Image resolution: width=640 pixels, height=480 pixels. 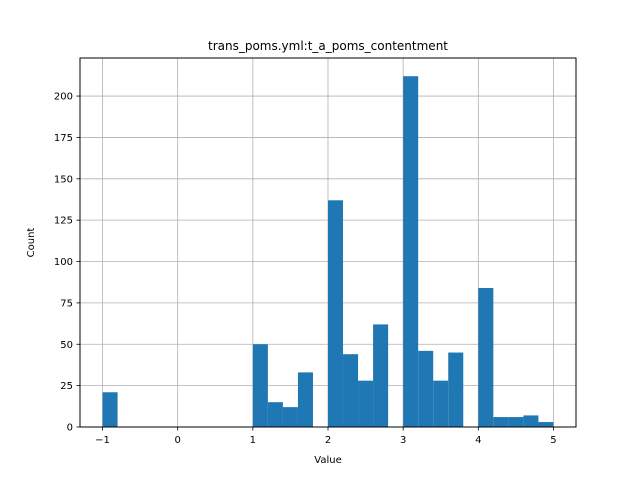 I want to click on x-tick-label: 2, so click(x=328, y=440).